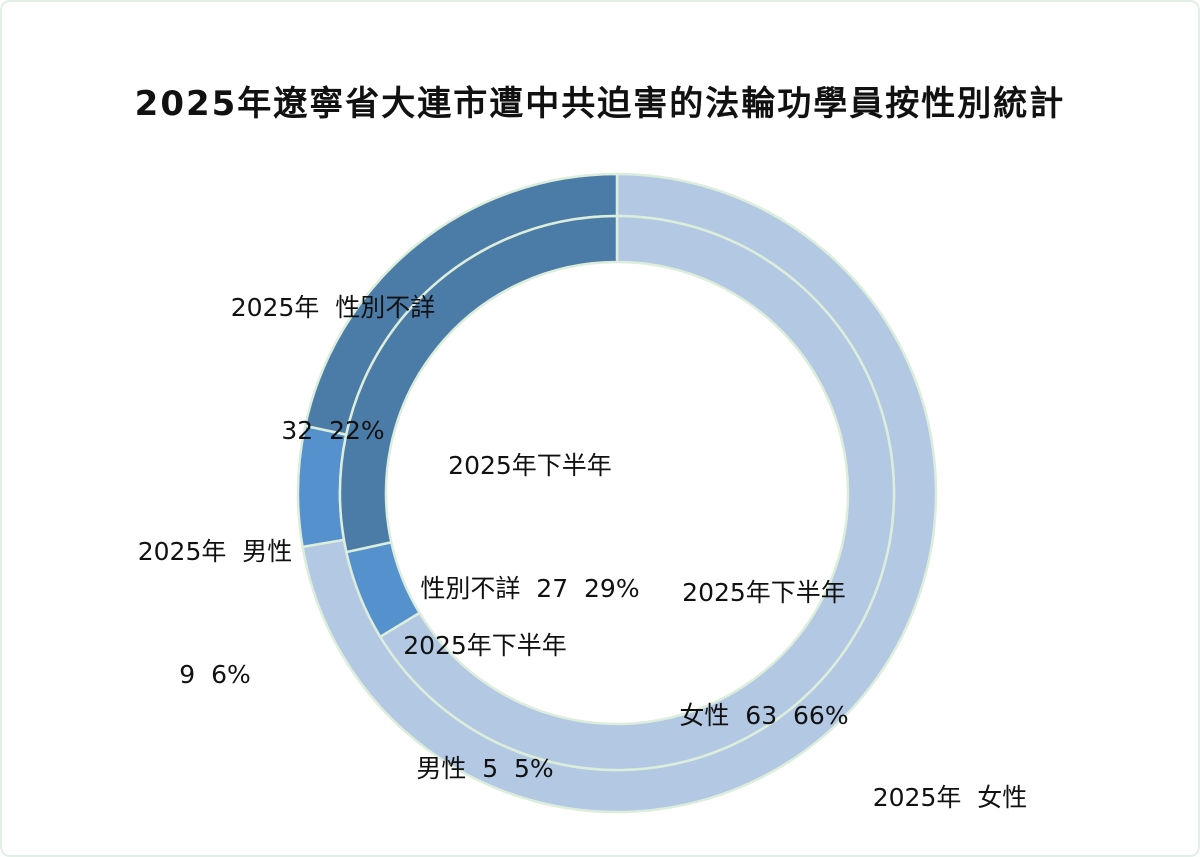 The width and height of the screenshot is (1200, 857). I want to click on label-line: 2025年 性別不詳, so click(333, 307).